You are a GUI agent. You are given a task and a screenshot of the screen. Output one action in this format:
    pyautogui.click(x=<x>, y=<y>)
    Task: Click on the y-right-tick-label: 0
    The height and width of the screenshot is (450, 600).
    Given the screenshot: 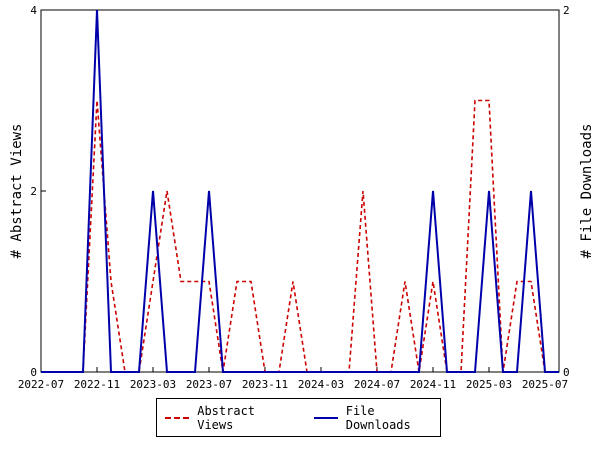 What is the action you would take?
    pyautogui.click(x=566, y=372)
    